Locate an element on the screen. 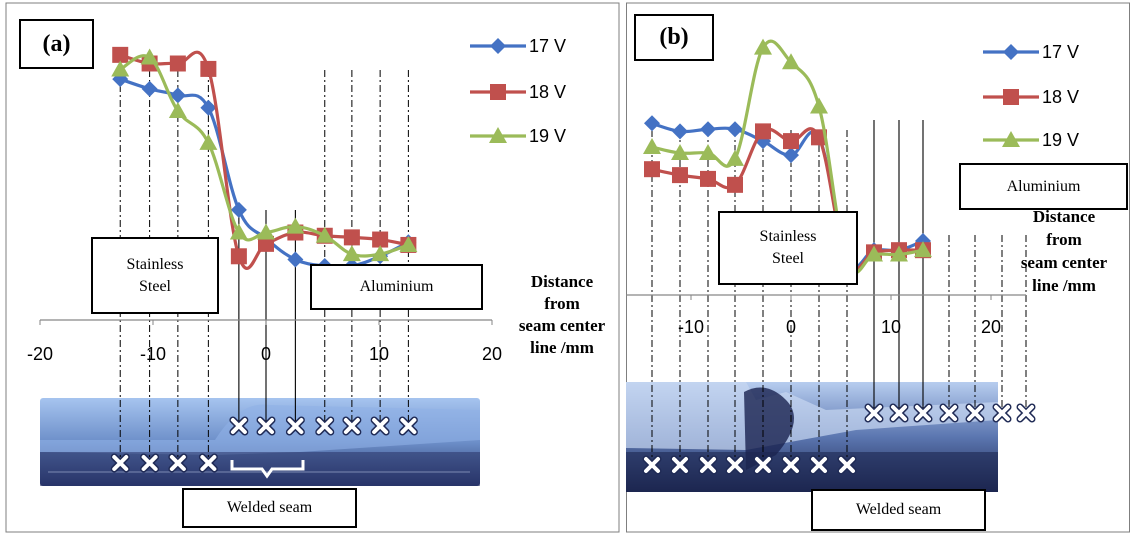 This screenshot has width=1131, height=535. x-mark-b-5-stroke is located at coordinates (791, 465).